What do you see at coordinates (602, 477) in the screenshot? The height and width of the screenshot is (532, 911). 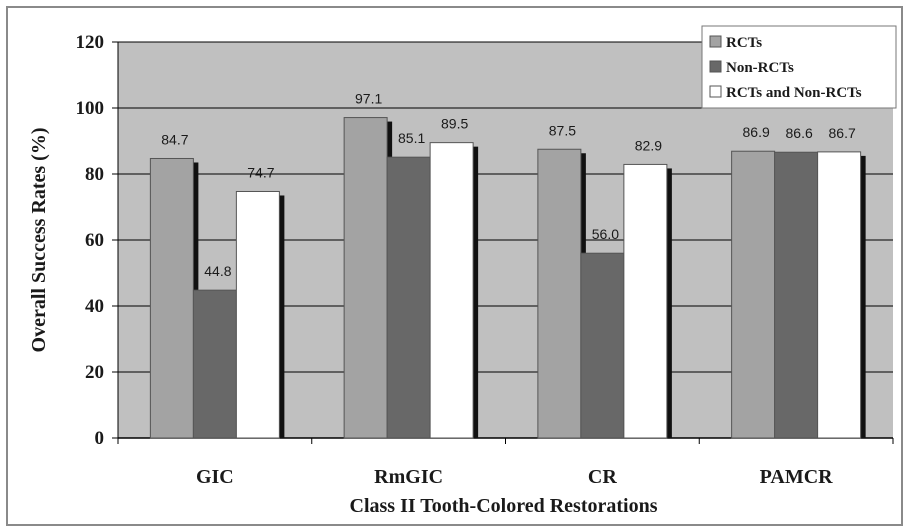 I see `x-category-label: CR` at bounding box center [602, 477].